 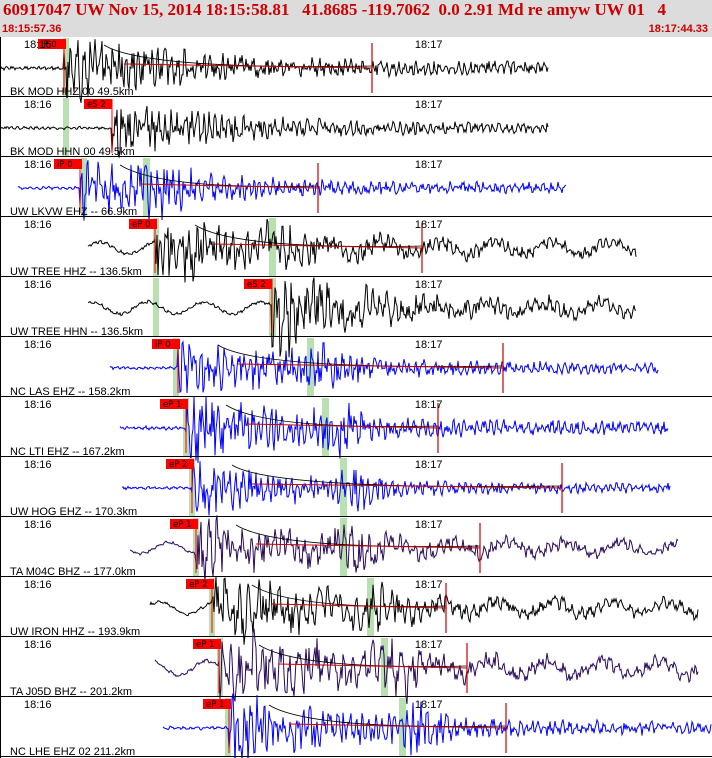 I want to click on station-label: UW LKVW EHZ -- 66.9km, so click(x=73, y=212).